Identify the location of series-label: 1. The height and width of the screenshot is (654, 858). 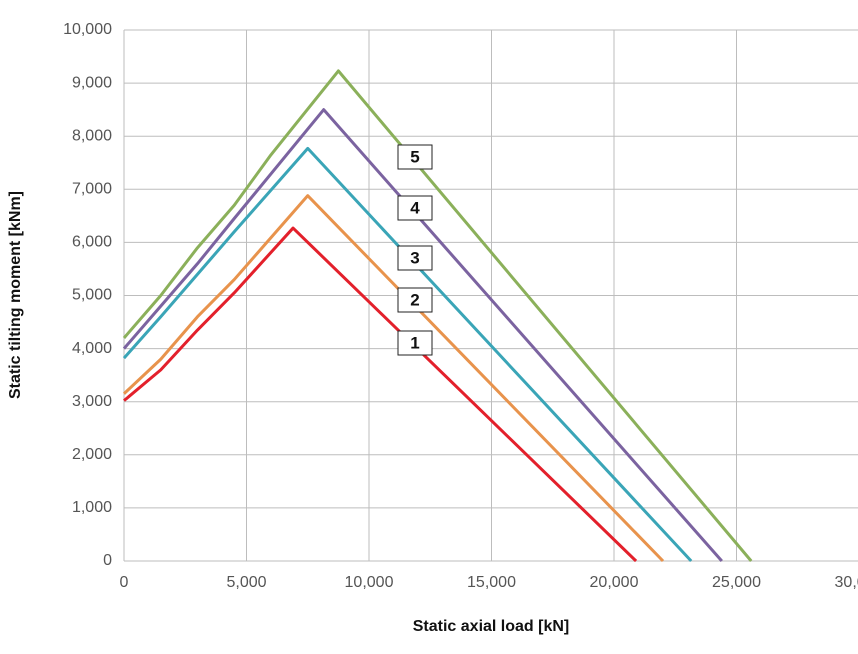
(414, 342).